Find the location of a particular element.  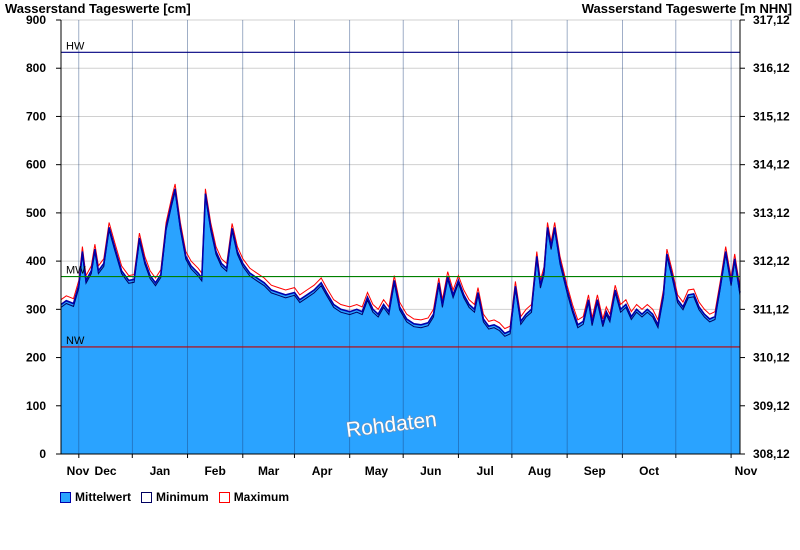

y-tick-label: 500 is located at coordinates (36, 213).